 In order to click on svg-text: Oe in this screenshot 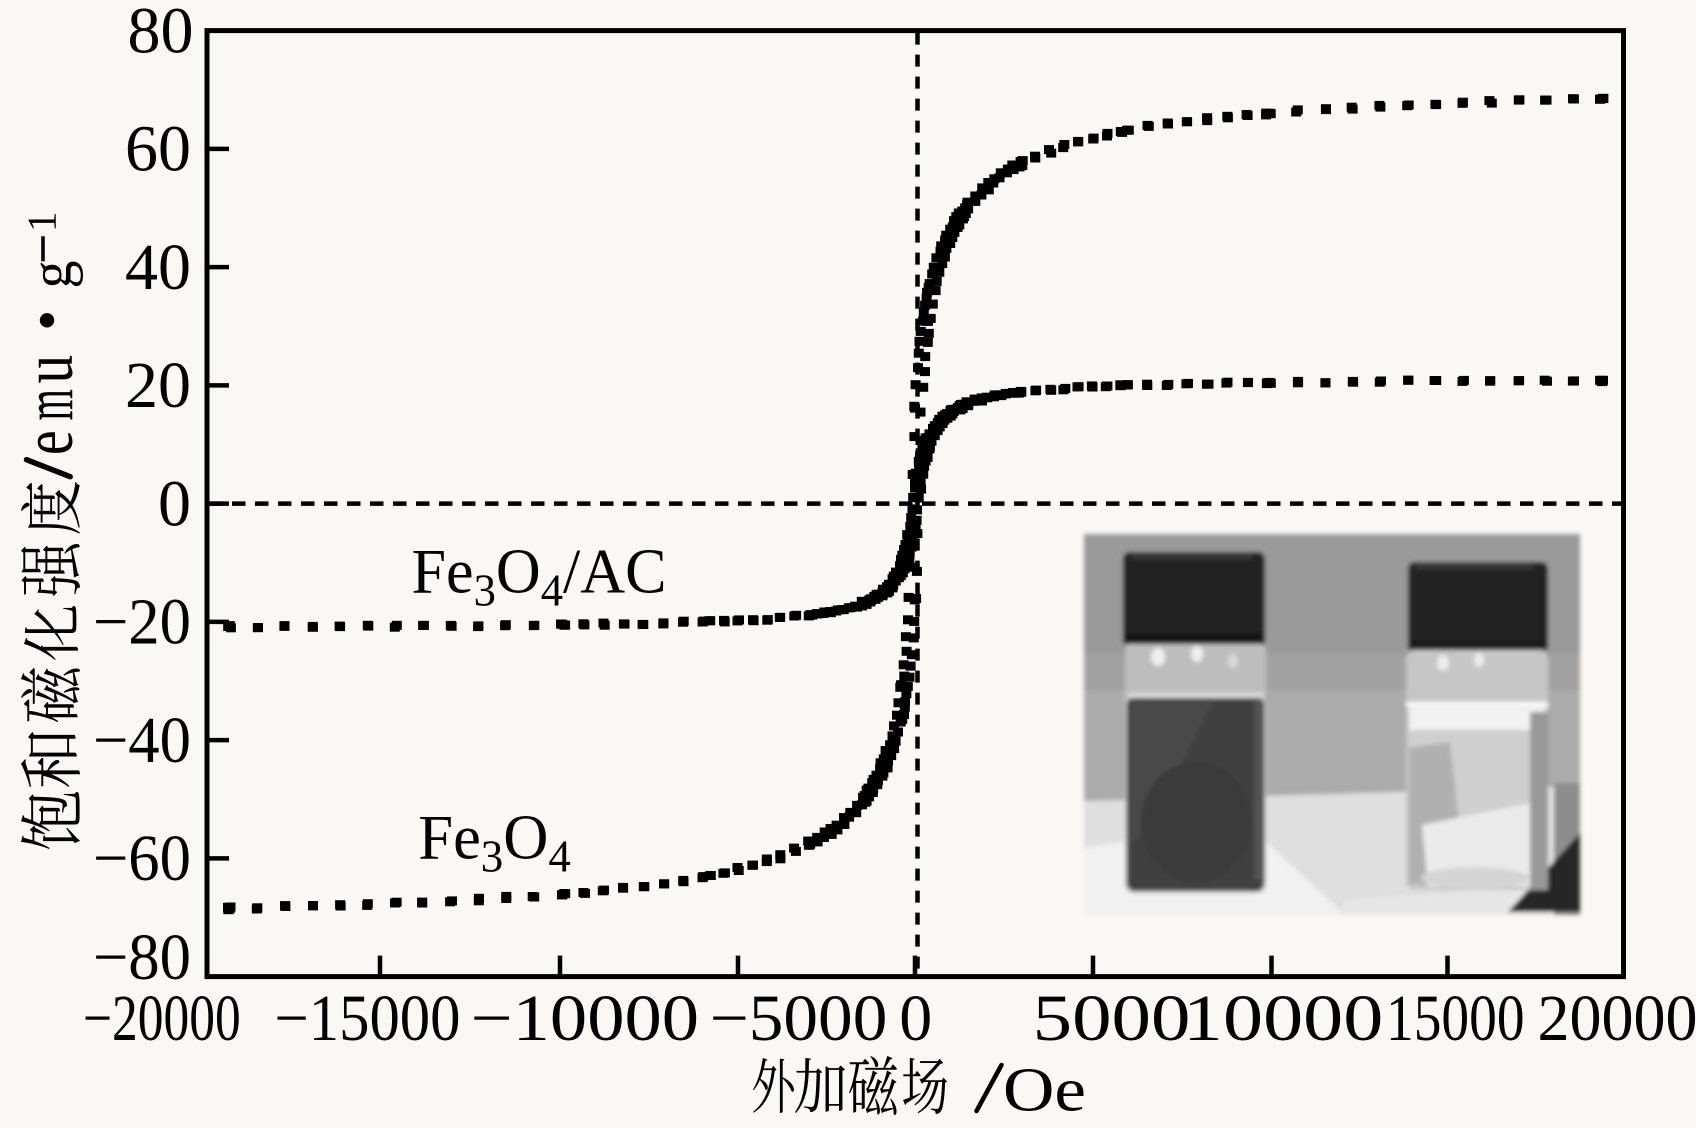, I will do `click(1044, 1089)`.